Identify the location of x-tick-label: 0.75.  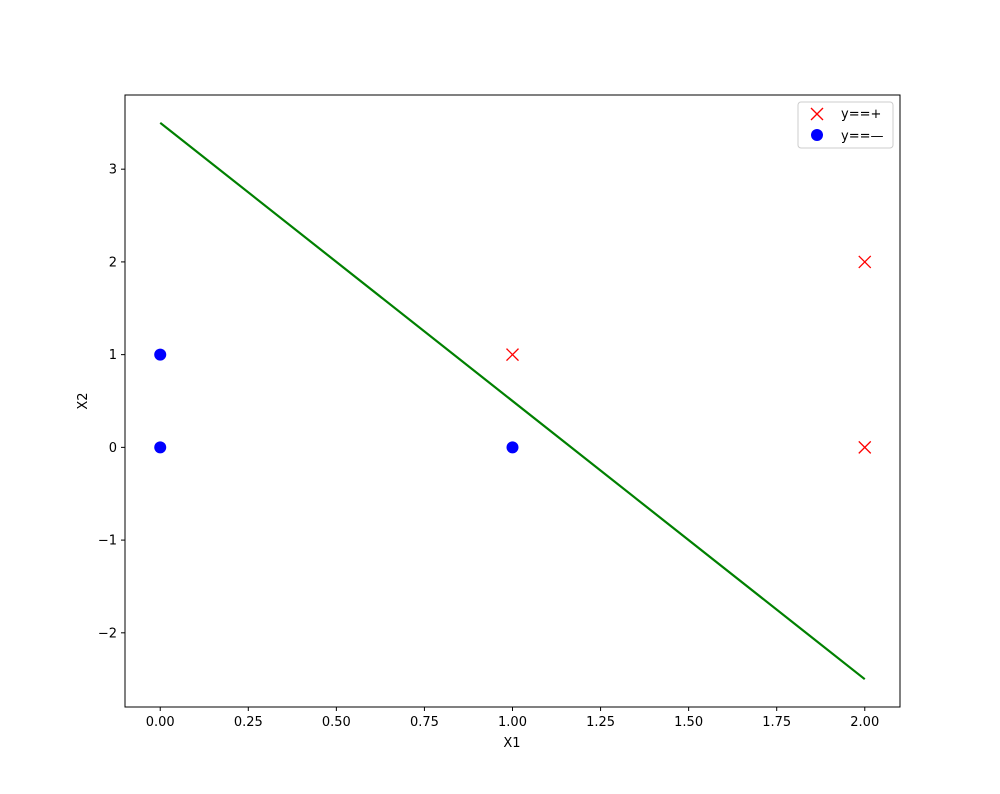
(424, 722).